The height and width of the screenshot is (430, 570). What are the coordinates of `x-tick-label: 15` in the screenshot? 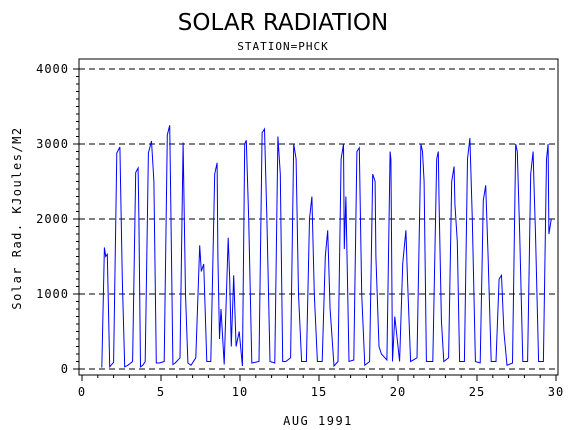 It's located at (319, 392).